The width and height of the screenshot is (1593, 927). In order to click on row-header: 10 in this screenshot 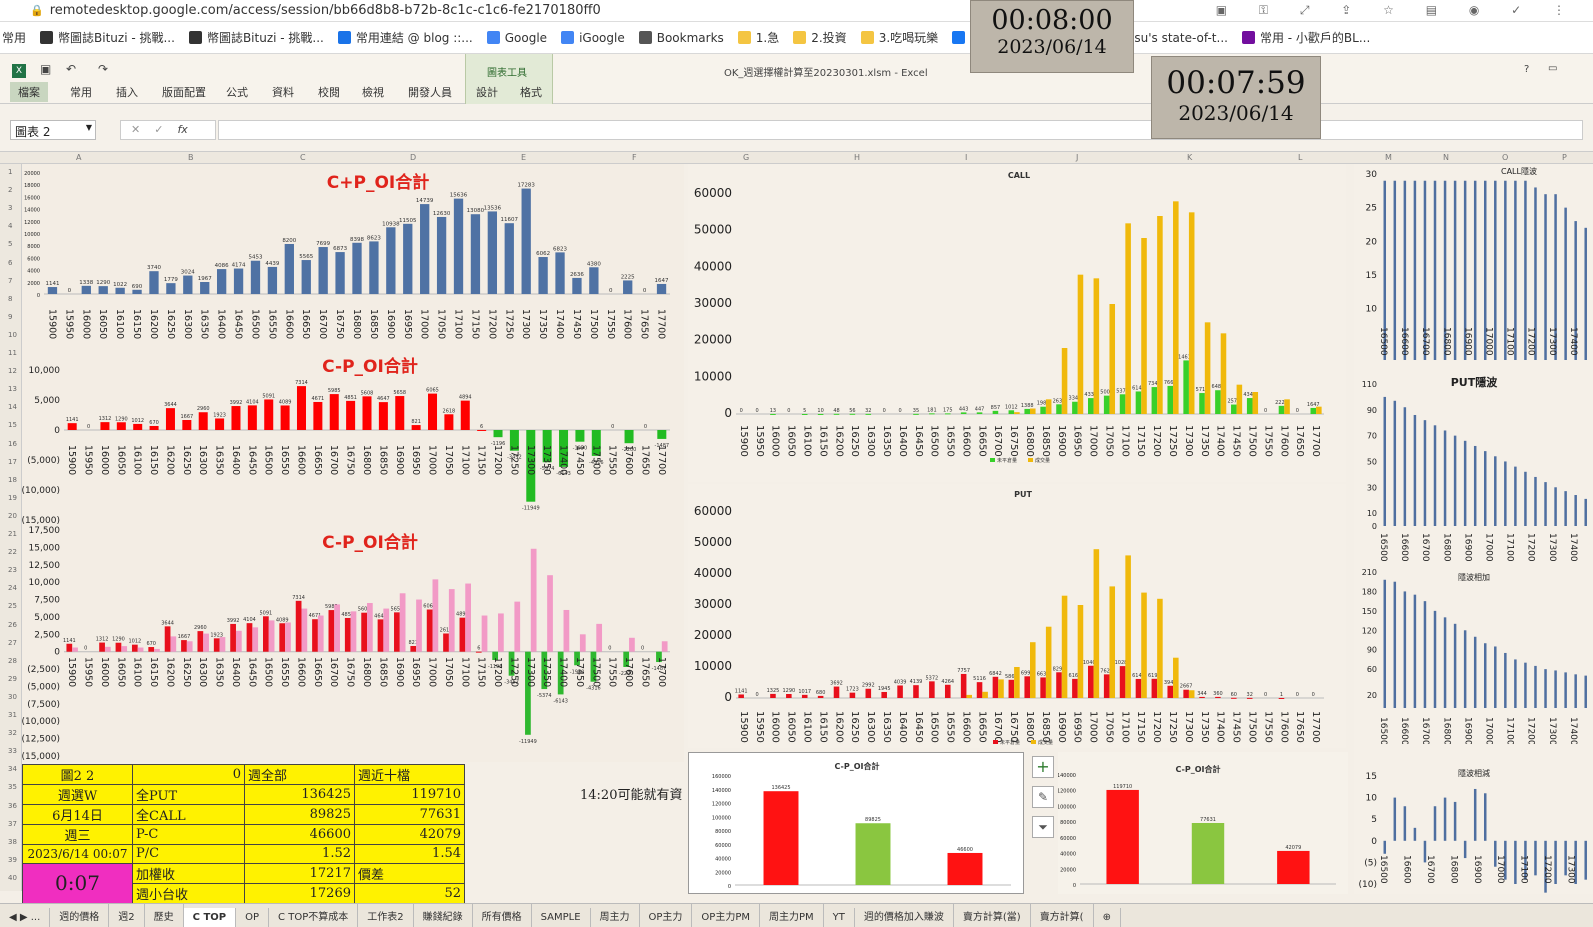, I will do `click(12, 334)`.